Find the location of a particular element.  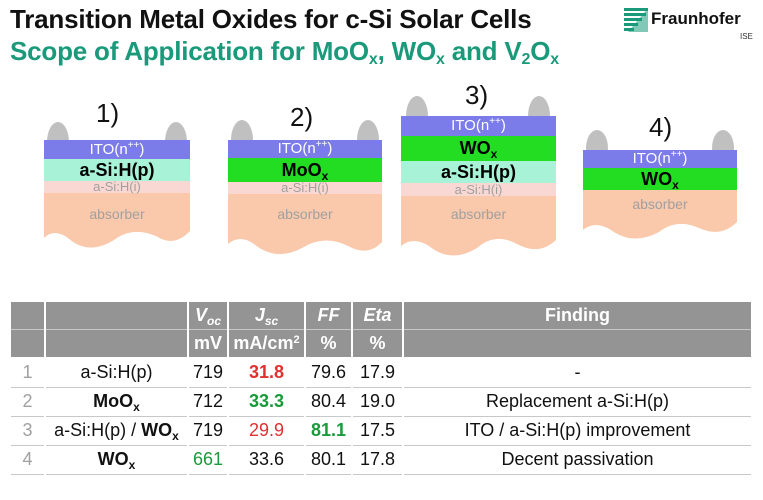

stack-1: 1) ITO(n++) a-Si:H(p) a-Si:H(i) absorber is located at coordinates (117, 178).